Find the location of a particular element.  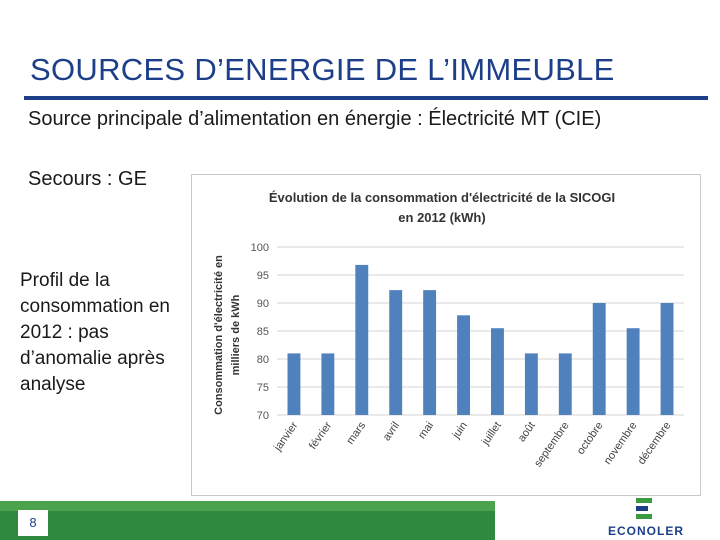

chart-xtick-label: septembre is located at coordinates (552, 444).